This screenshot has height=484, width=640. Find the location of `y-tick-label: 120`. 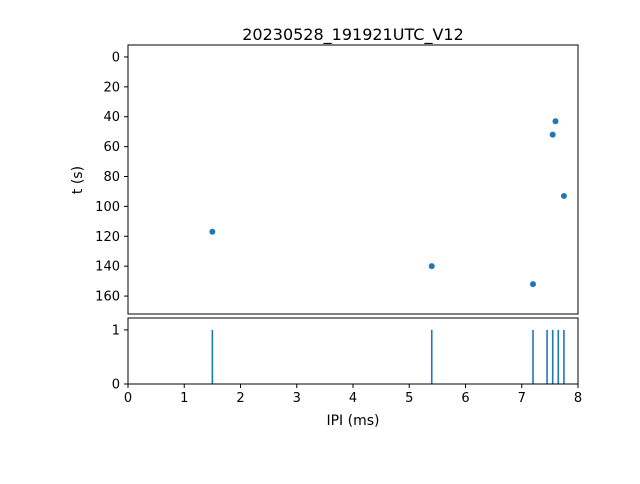

y-tick-label: 120 is located at coordinates (107, 237).